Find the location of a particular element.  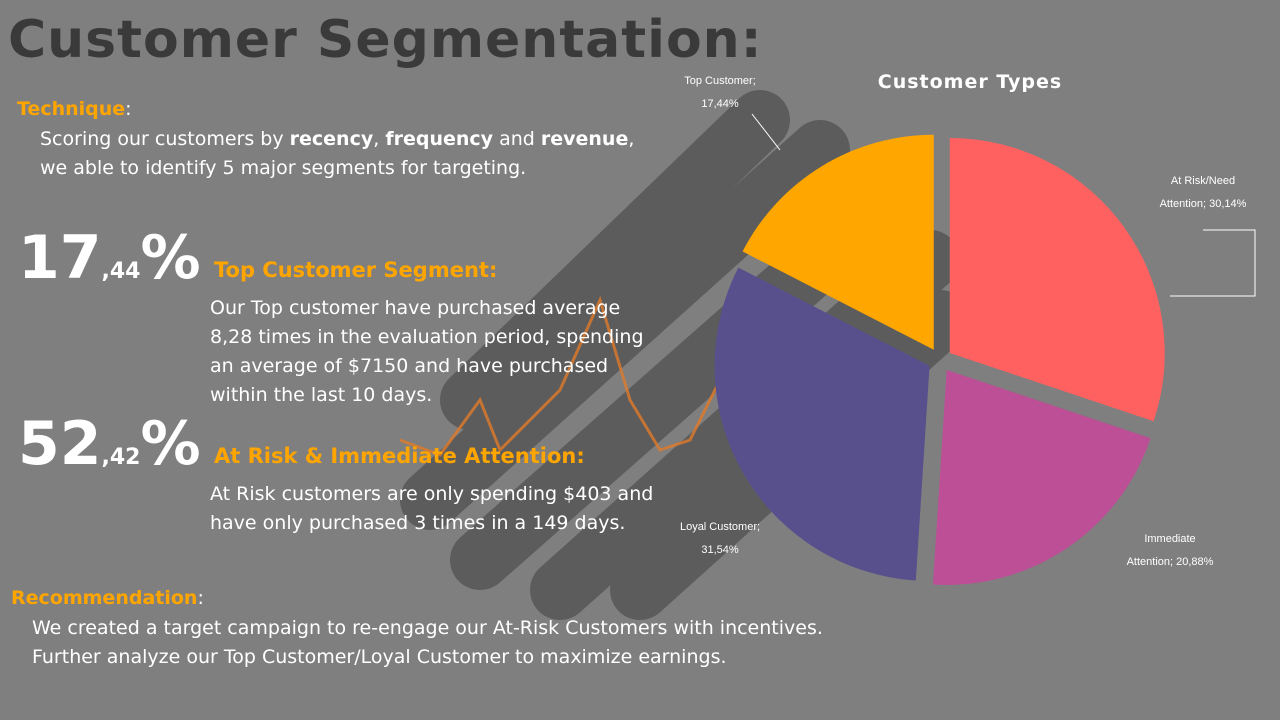

keyword-revenue: revenue is located at coordinates (584, 139).